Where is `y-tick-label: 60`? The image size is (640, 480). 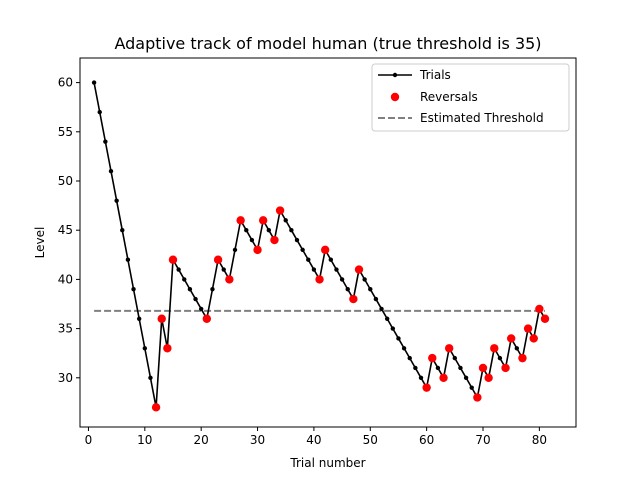 y-tick-label: 60 is located at coordinates (65, 83).